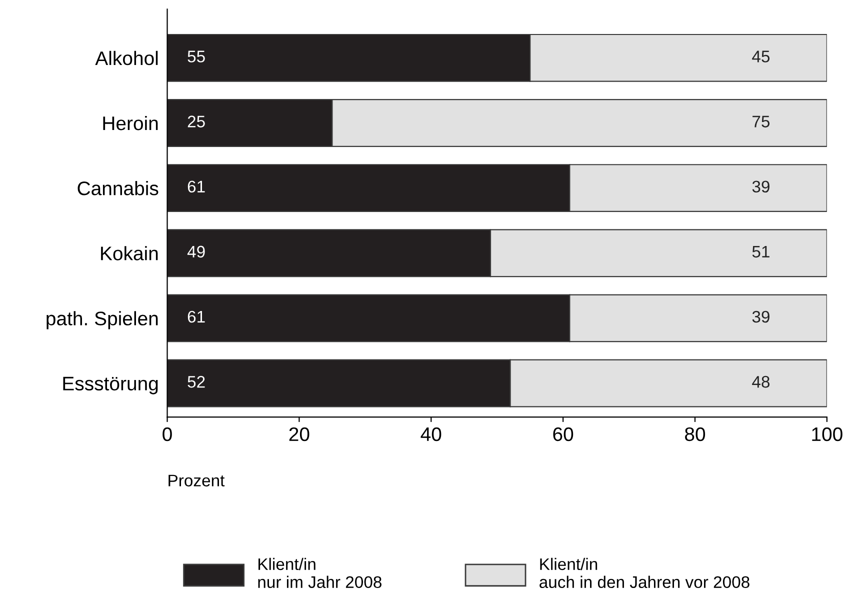 The height and width of the screenshot is (608, 849). I want to click on x-tick-label: 80, so click(695, 434).